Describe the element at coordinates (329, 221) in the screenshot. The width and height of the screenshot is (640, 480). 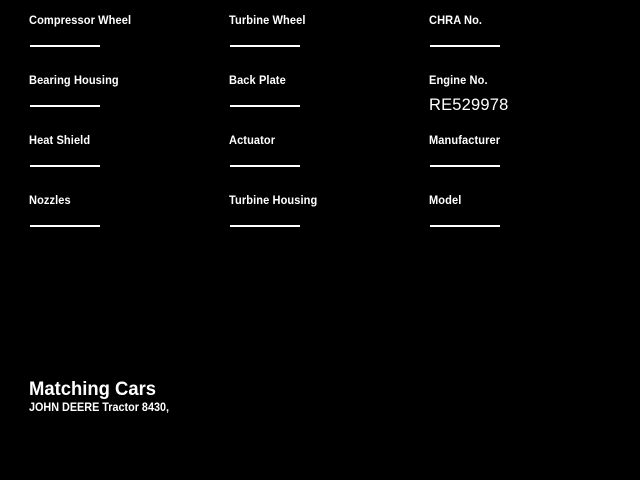
I see `spec-field-turbine-housing: Turbine Housing` at that location.